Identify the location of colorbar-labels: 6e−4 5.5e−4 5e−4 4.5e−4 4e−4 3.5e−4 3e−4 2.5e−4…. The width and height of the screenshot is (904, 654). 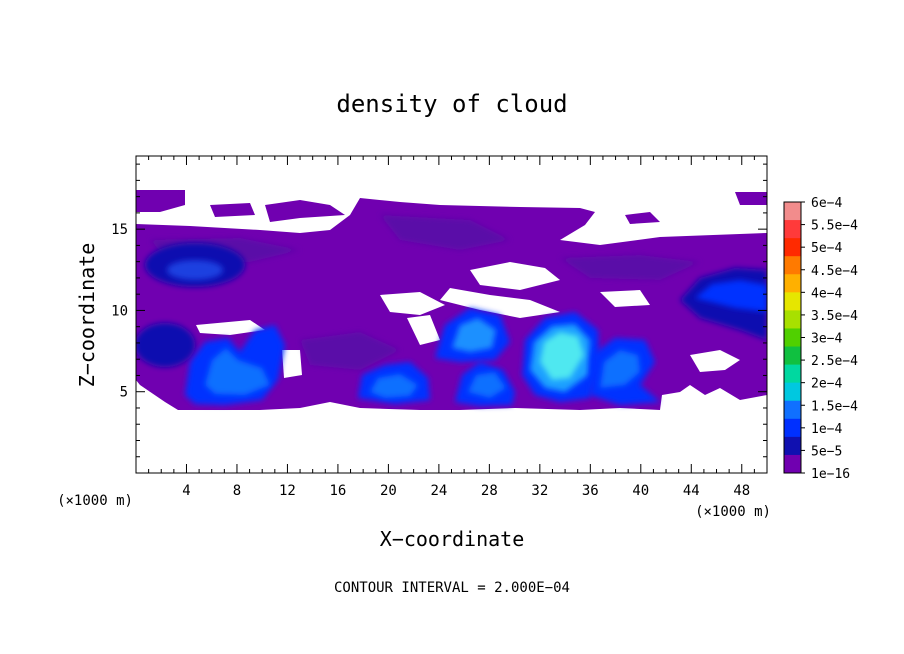
(834, 339).